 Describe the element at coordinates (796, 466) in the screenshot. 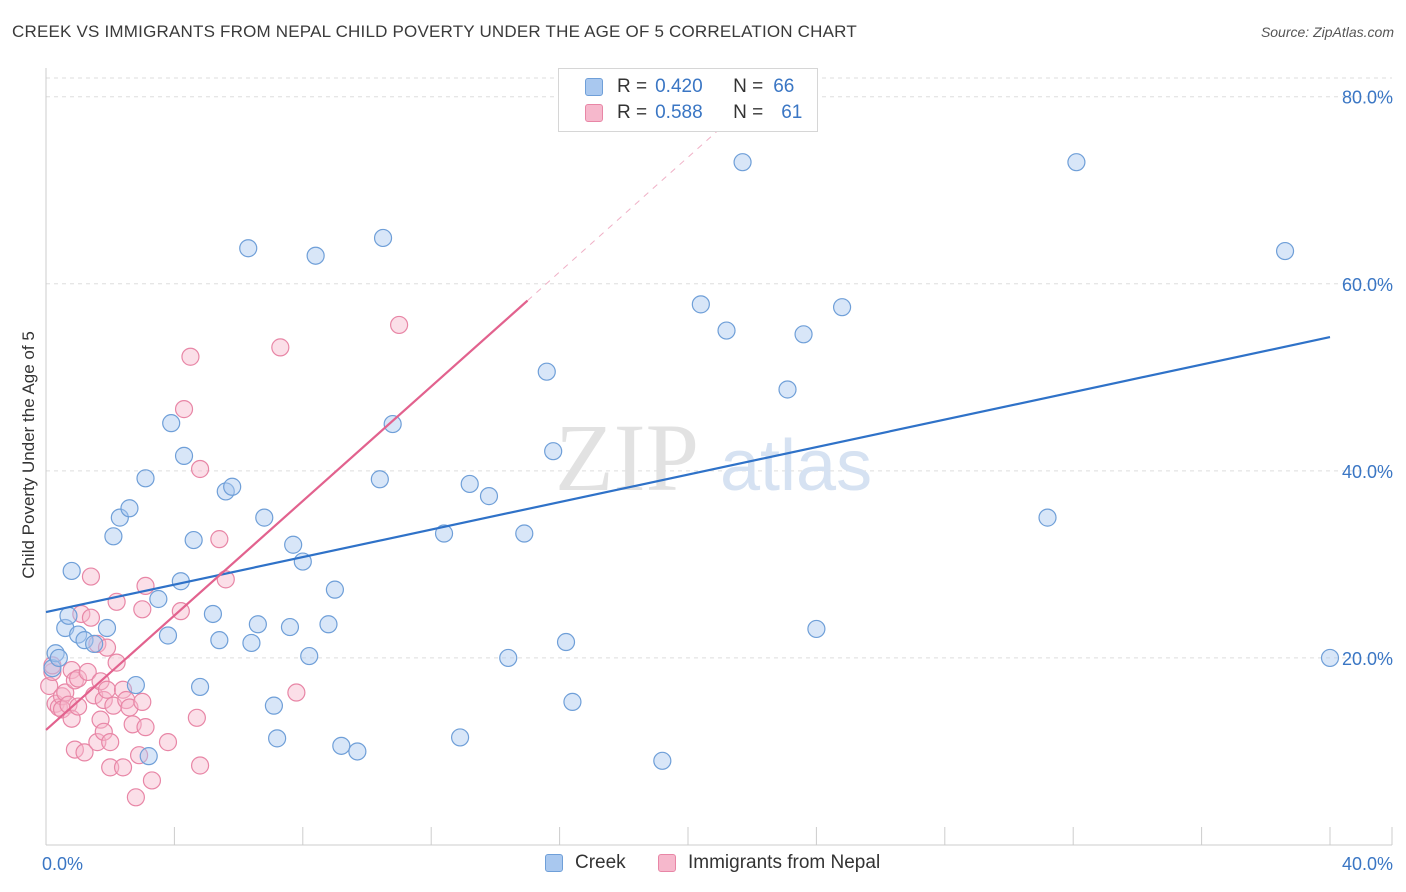

I see `watermark-atlas: atlas` at that location.